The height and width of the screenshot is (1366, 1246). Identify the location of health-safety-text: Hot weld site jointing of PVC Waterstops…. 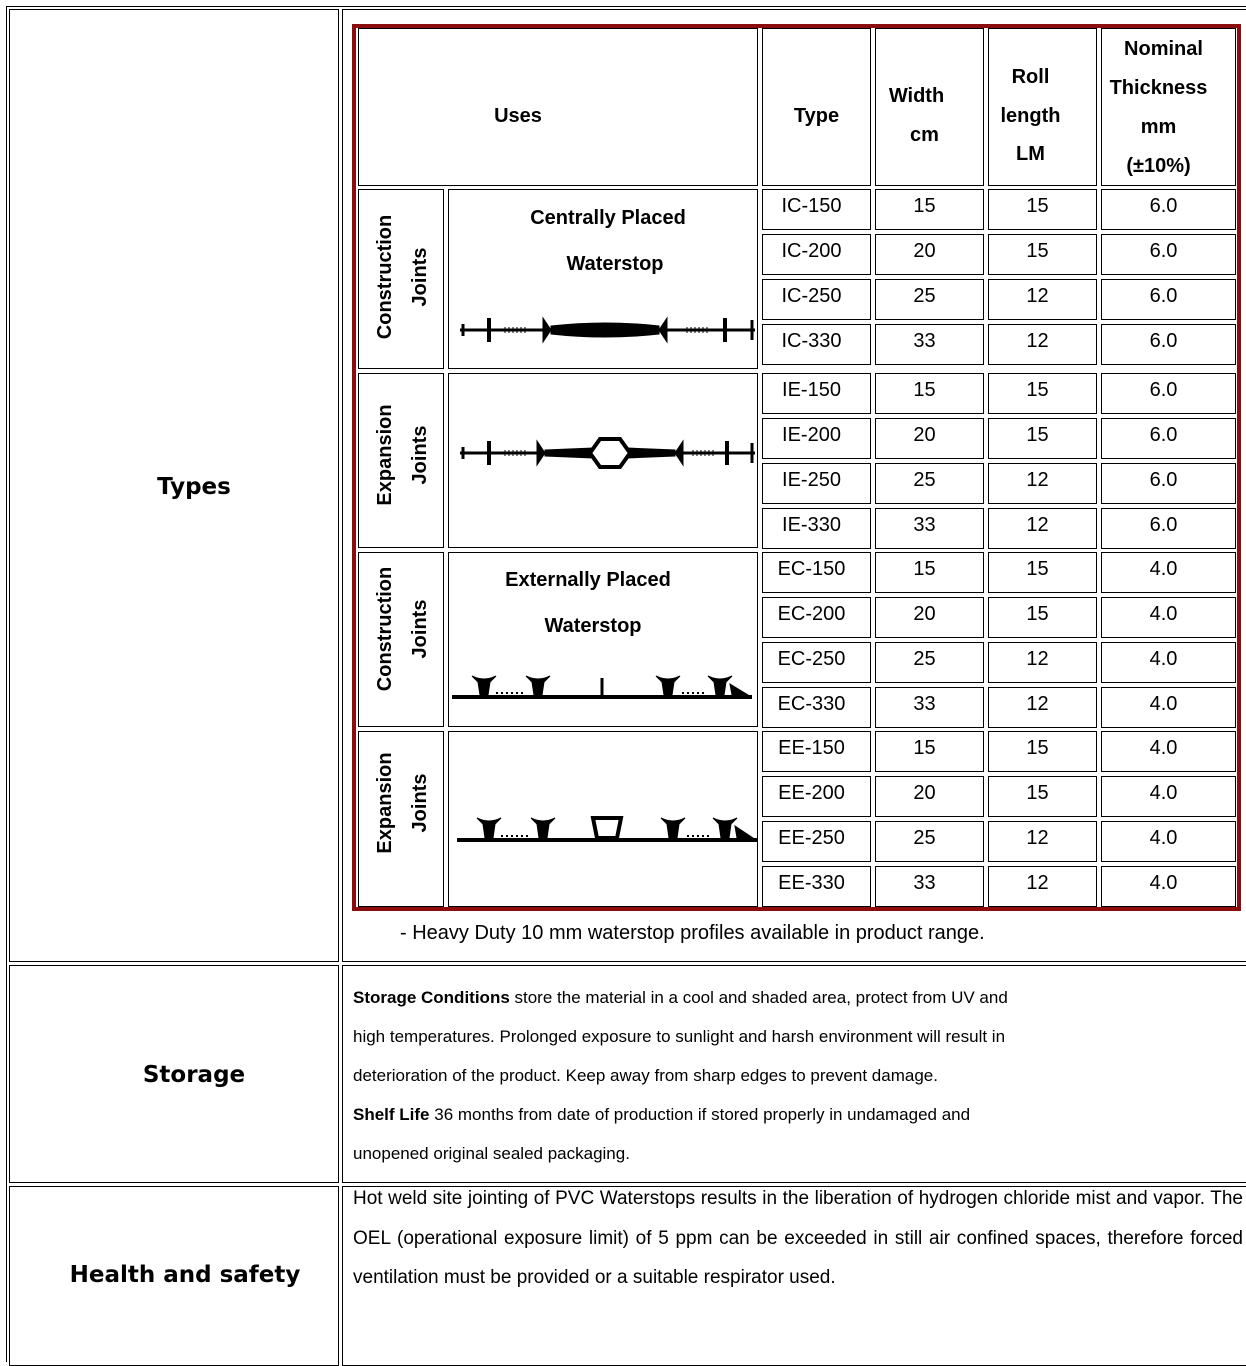
(798, 1238).